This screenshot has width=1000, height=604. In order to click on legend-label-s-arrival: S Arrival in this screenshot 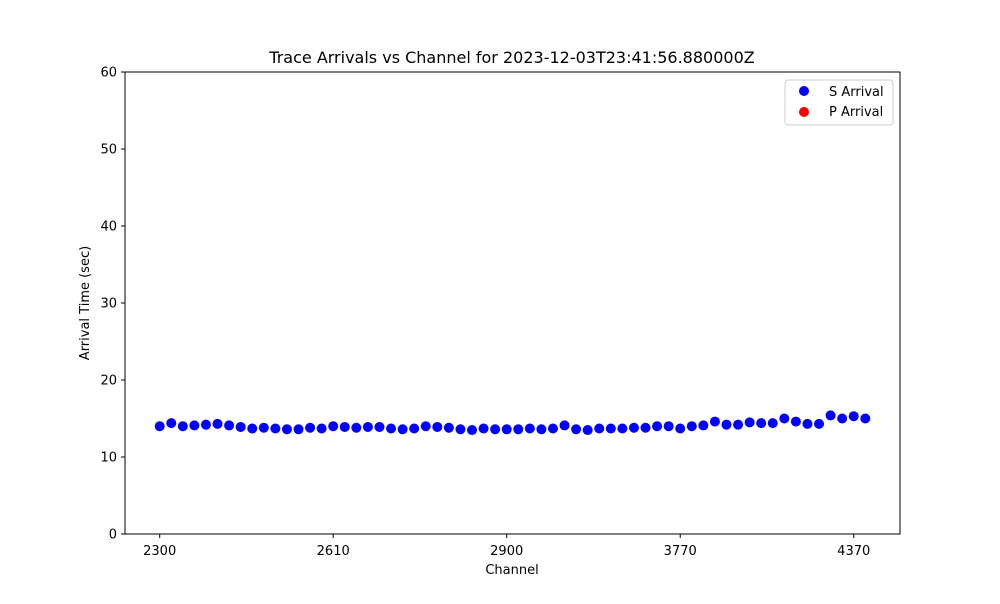, I will do `click(856, 92)`.